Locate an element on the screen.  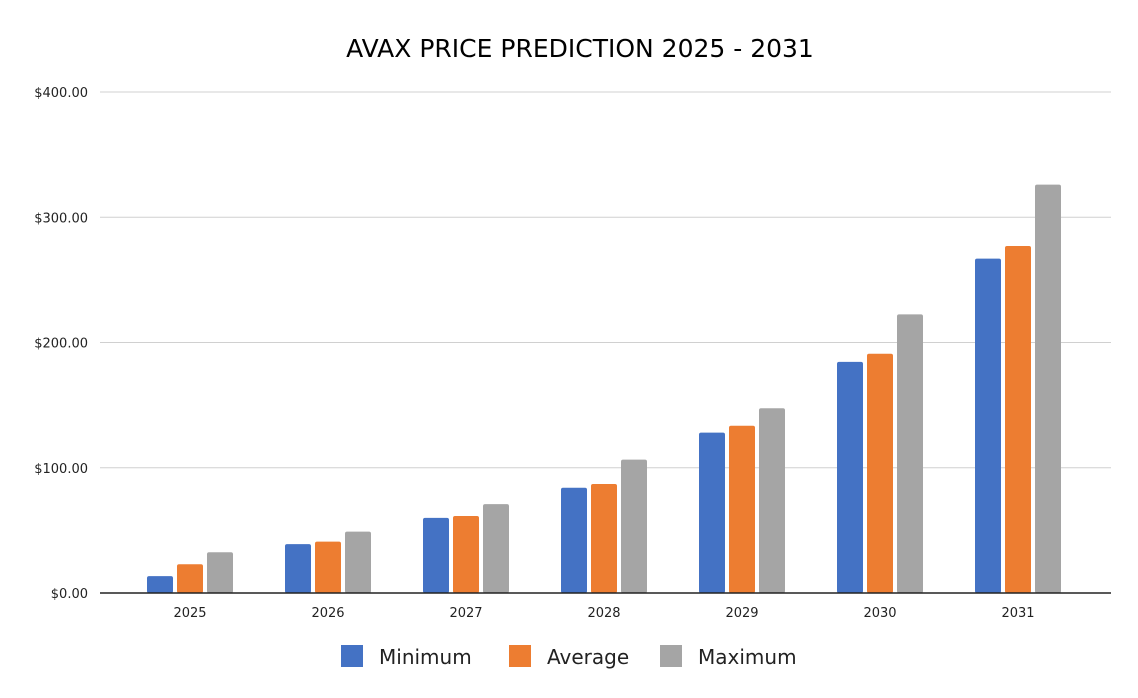
legend-item-average: Average is located at coordinates (569, 657).